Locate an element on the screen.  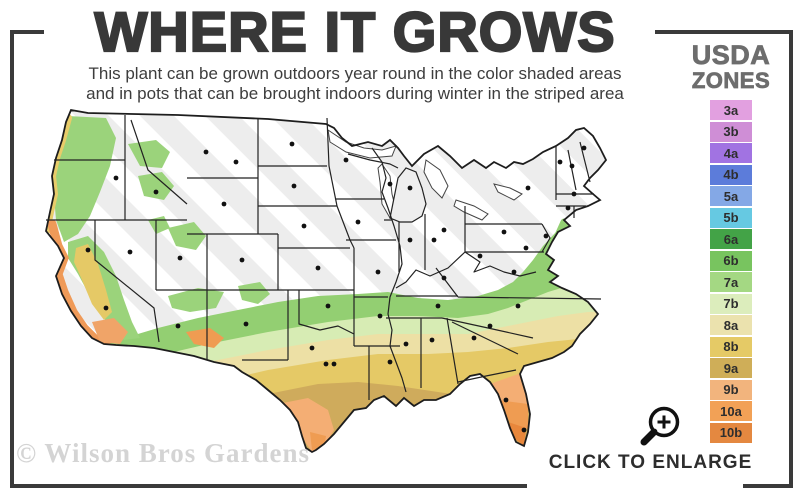
legend-zone-9a: 9a is located at coordinates (731, 368).